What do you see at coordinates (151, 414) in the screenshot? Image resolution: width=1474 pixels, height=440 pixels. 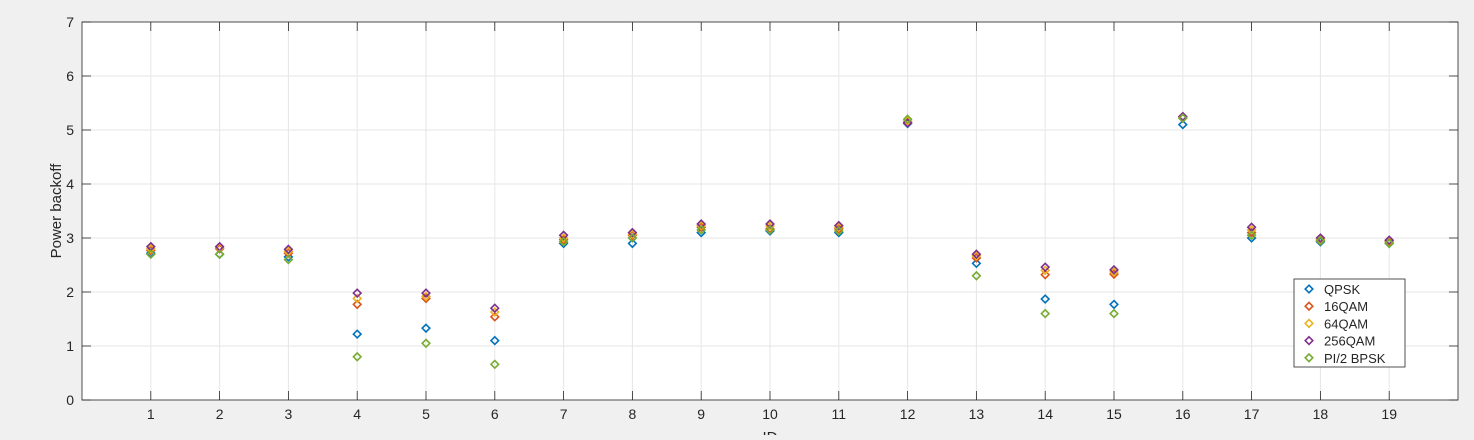 I see `x-tick-label: 1` at bounding box center [151, 414].